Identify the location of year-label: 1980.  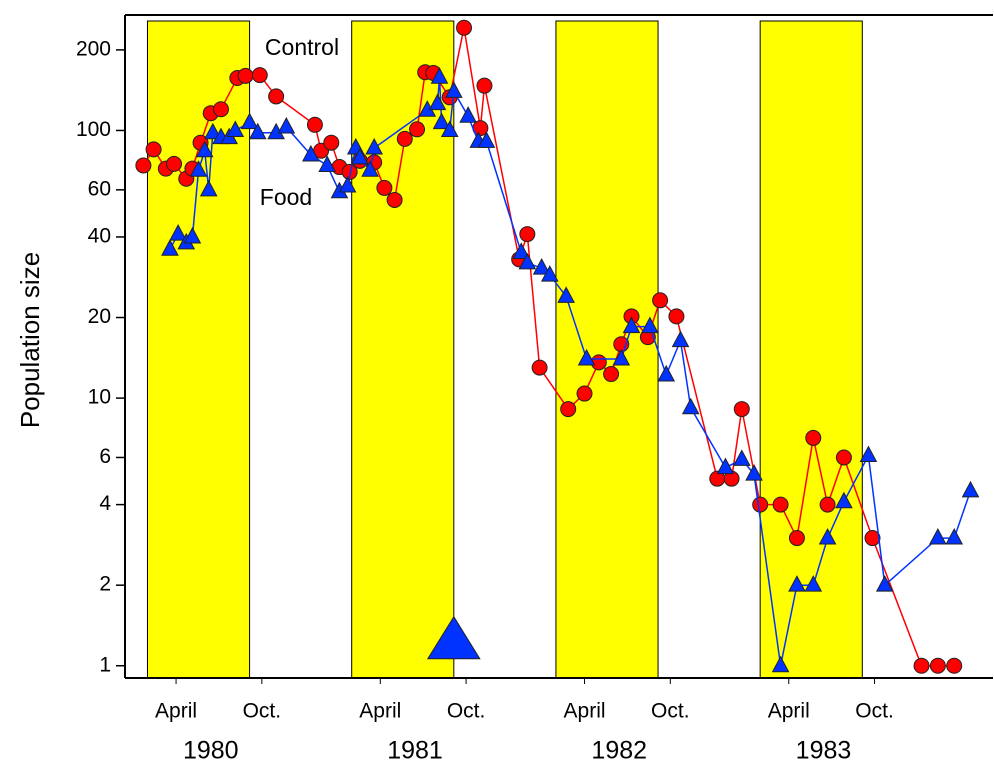
(211, 751).